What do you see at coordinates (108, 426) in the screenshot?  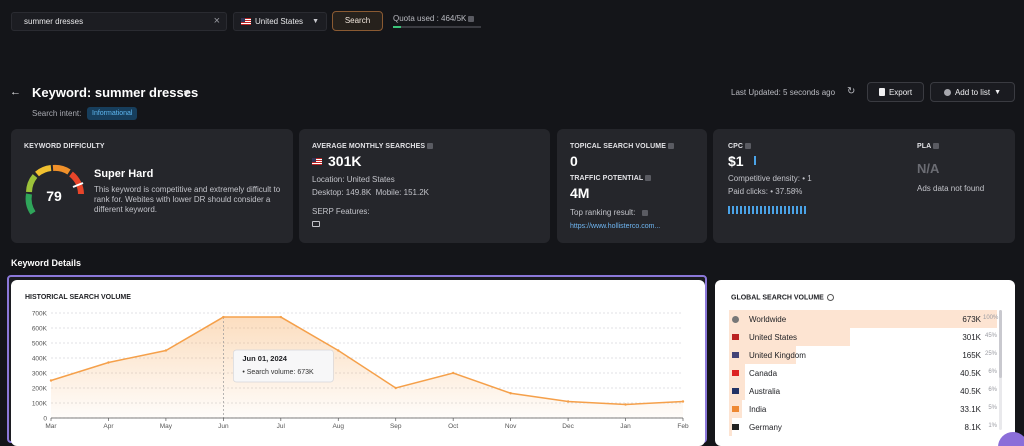 I see `x-tick-label: Apr` at bounding box center [108, 426].